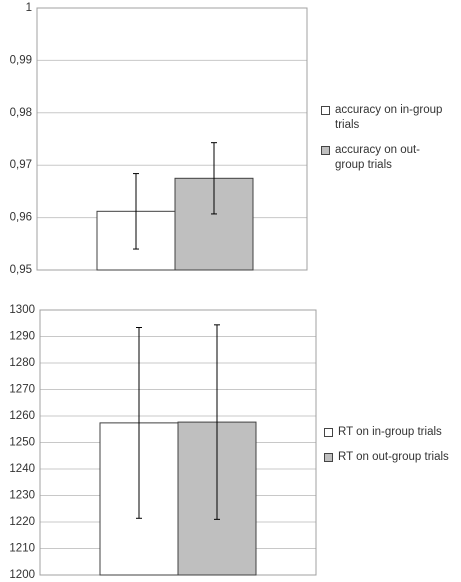 Image resolution: width=461 pixels, height=582 pixels. I want to click on y-tick-label: 1240, so click(22, 469).